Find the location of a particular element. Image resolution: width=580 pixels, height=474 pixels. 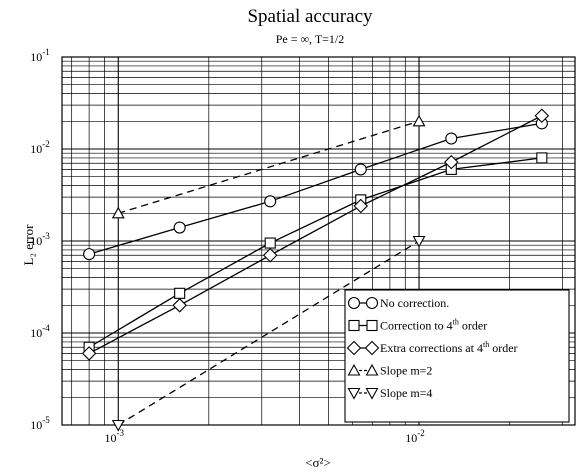

legend-label: Correction to 4th order is located at coordinates (433, 325).